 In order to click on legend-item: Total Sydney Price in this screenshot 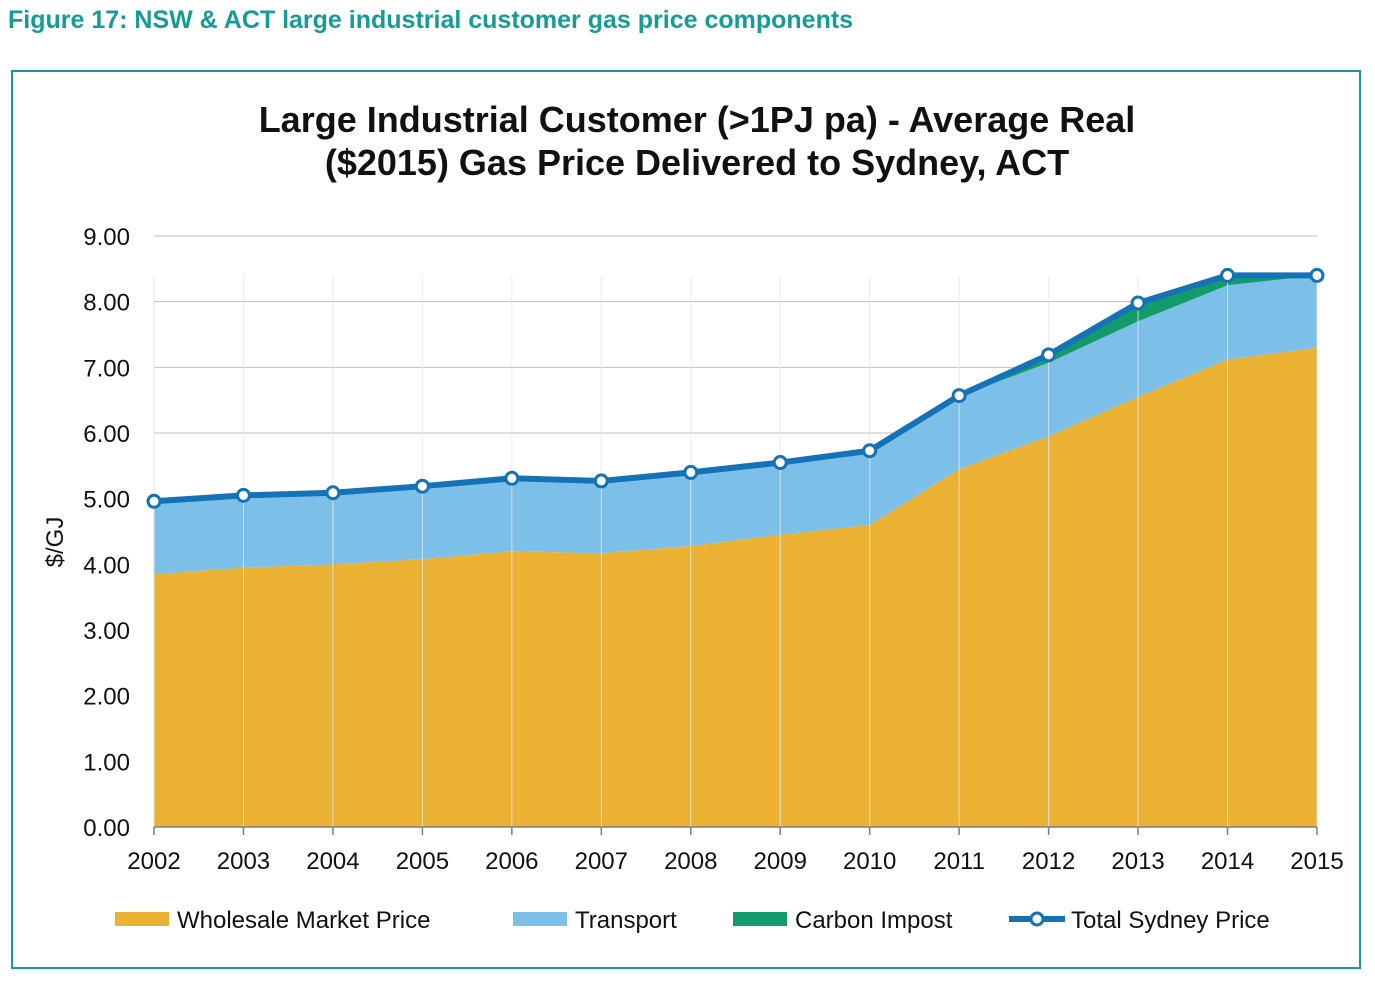, I will do `click(1139, 920)`.